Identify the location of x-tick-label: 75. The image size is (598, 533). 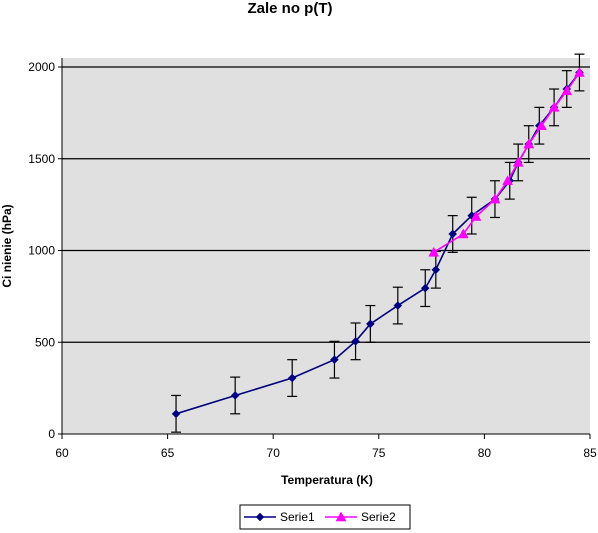
(379, 453).